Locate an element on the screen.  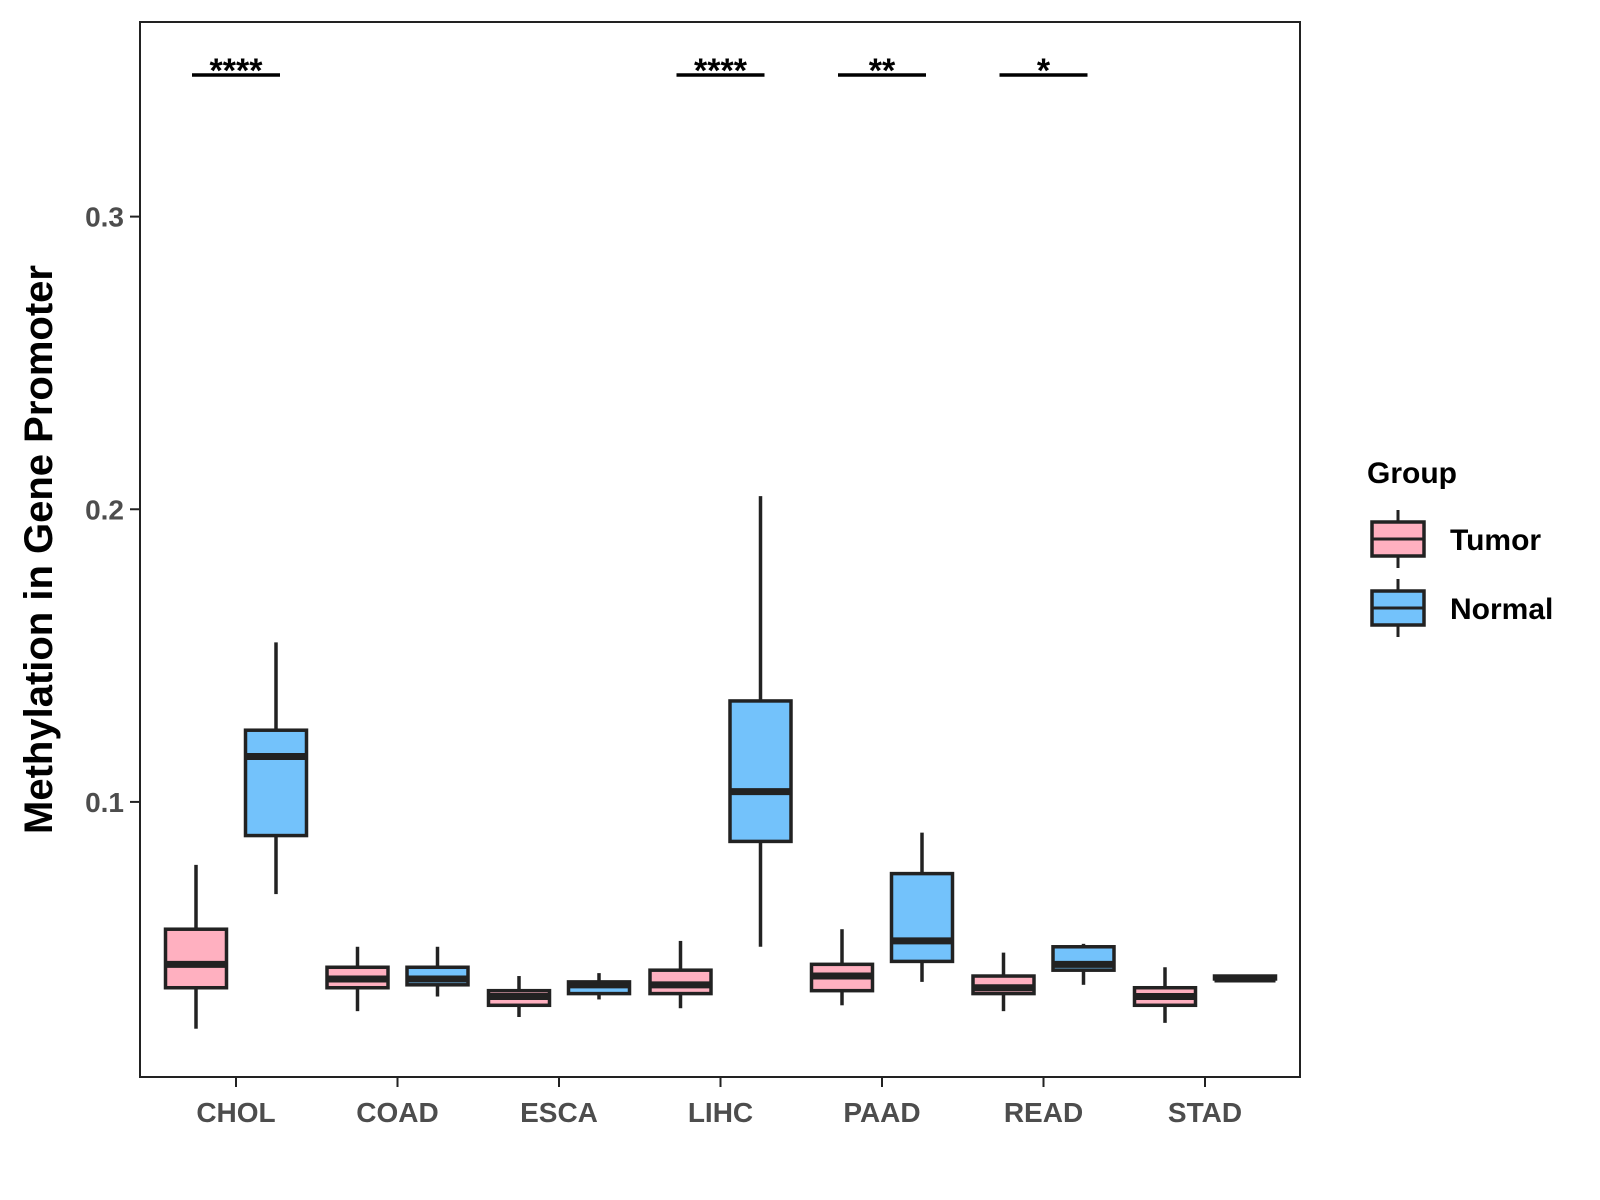
x-tick-label: ESCA is located at coordinates (559, 1112).